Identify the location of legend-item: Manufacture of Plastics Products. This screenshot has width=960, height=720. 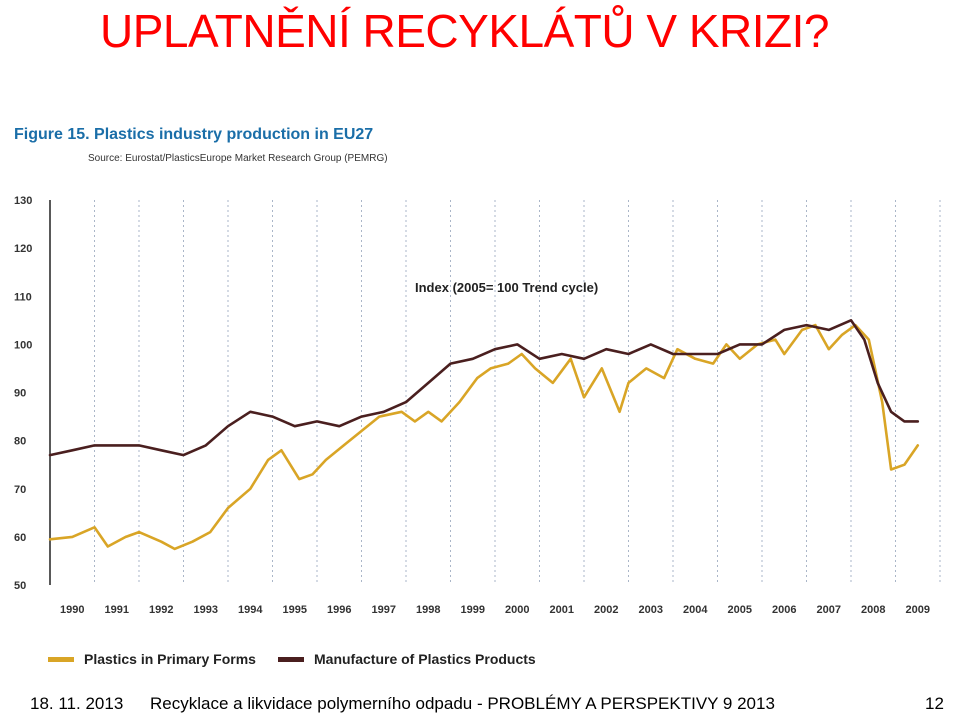
(407, 659).